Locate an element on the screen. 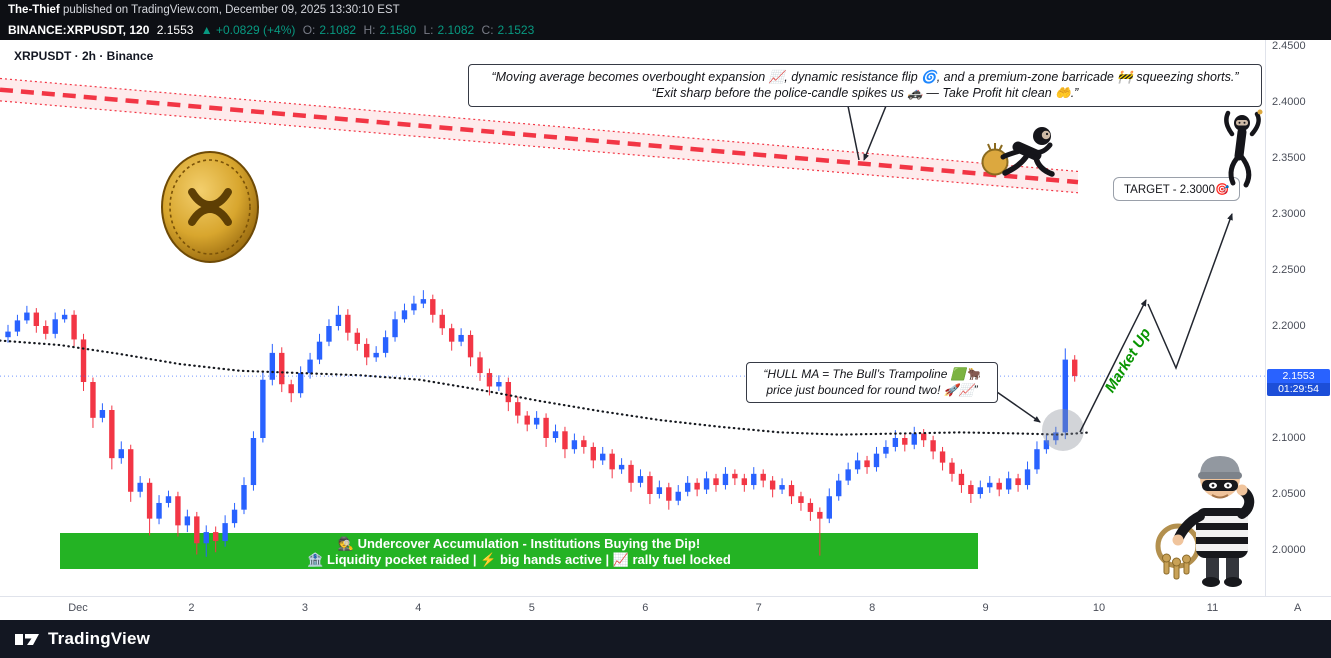  thief-jumping-illustration is located at coordinates (1243, 151).